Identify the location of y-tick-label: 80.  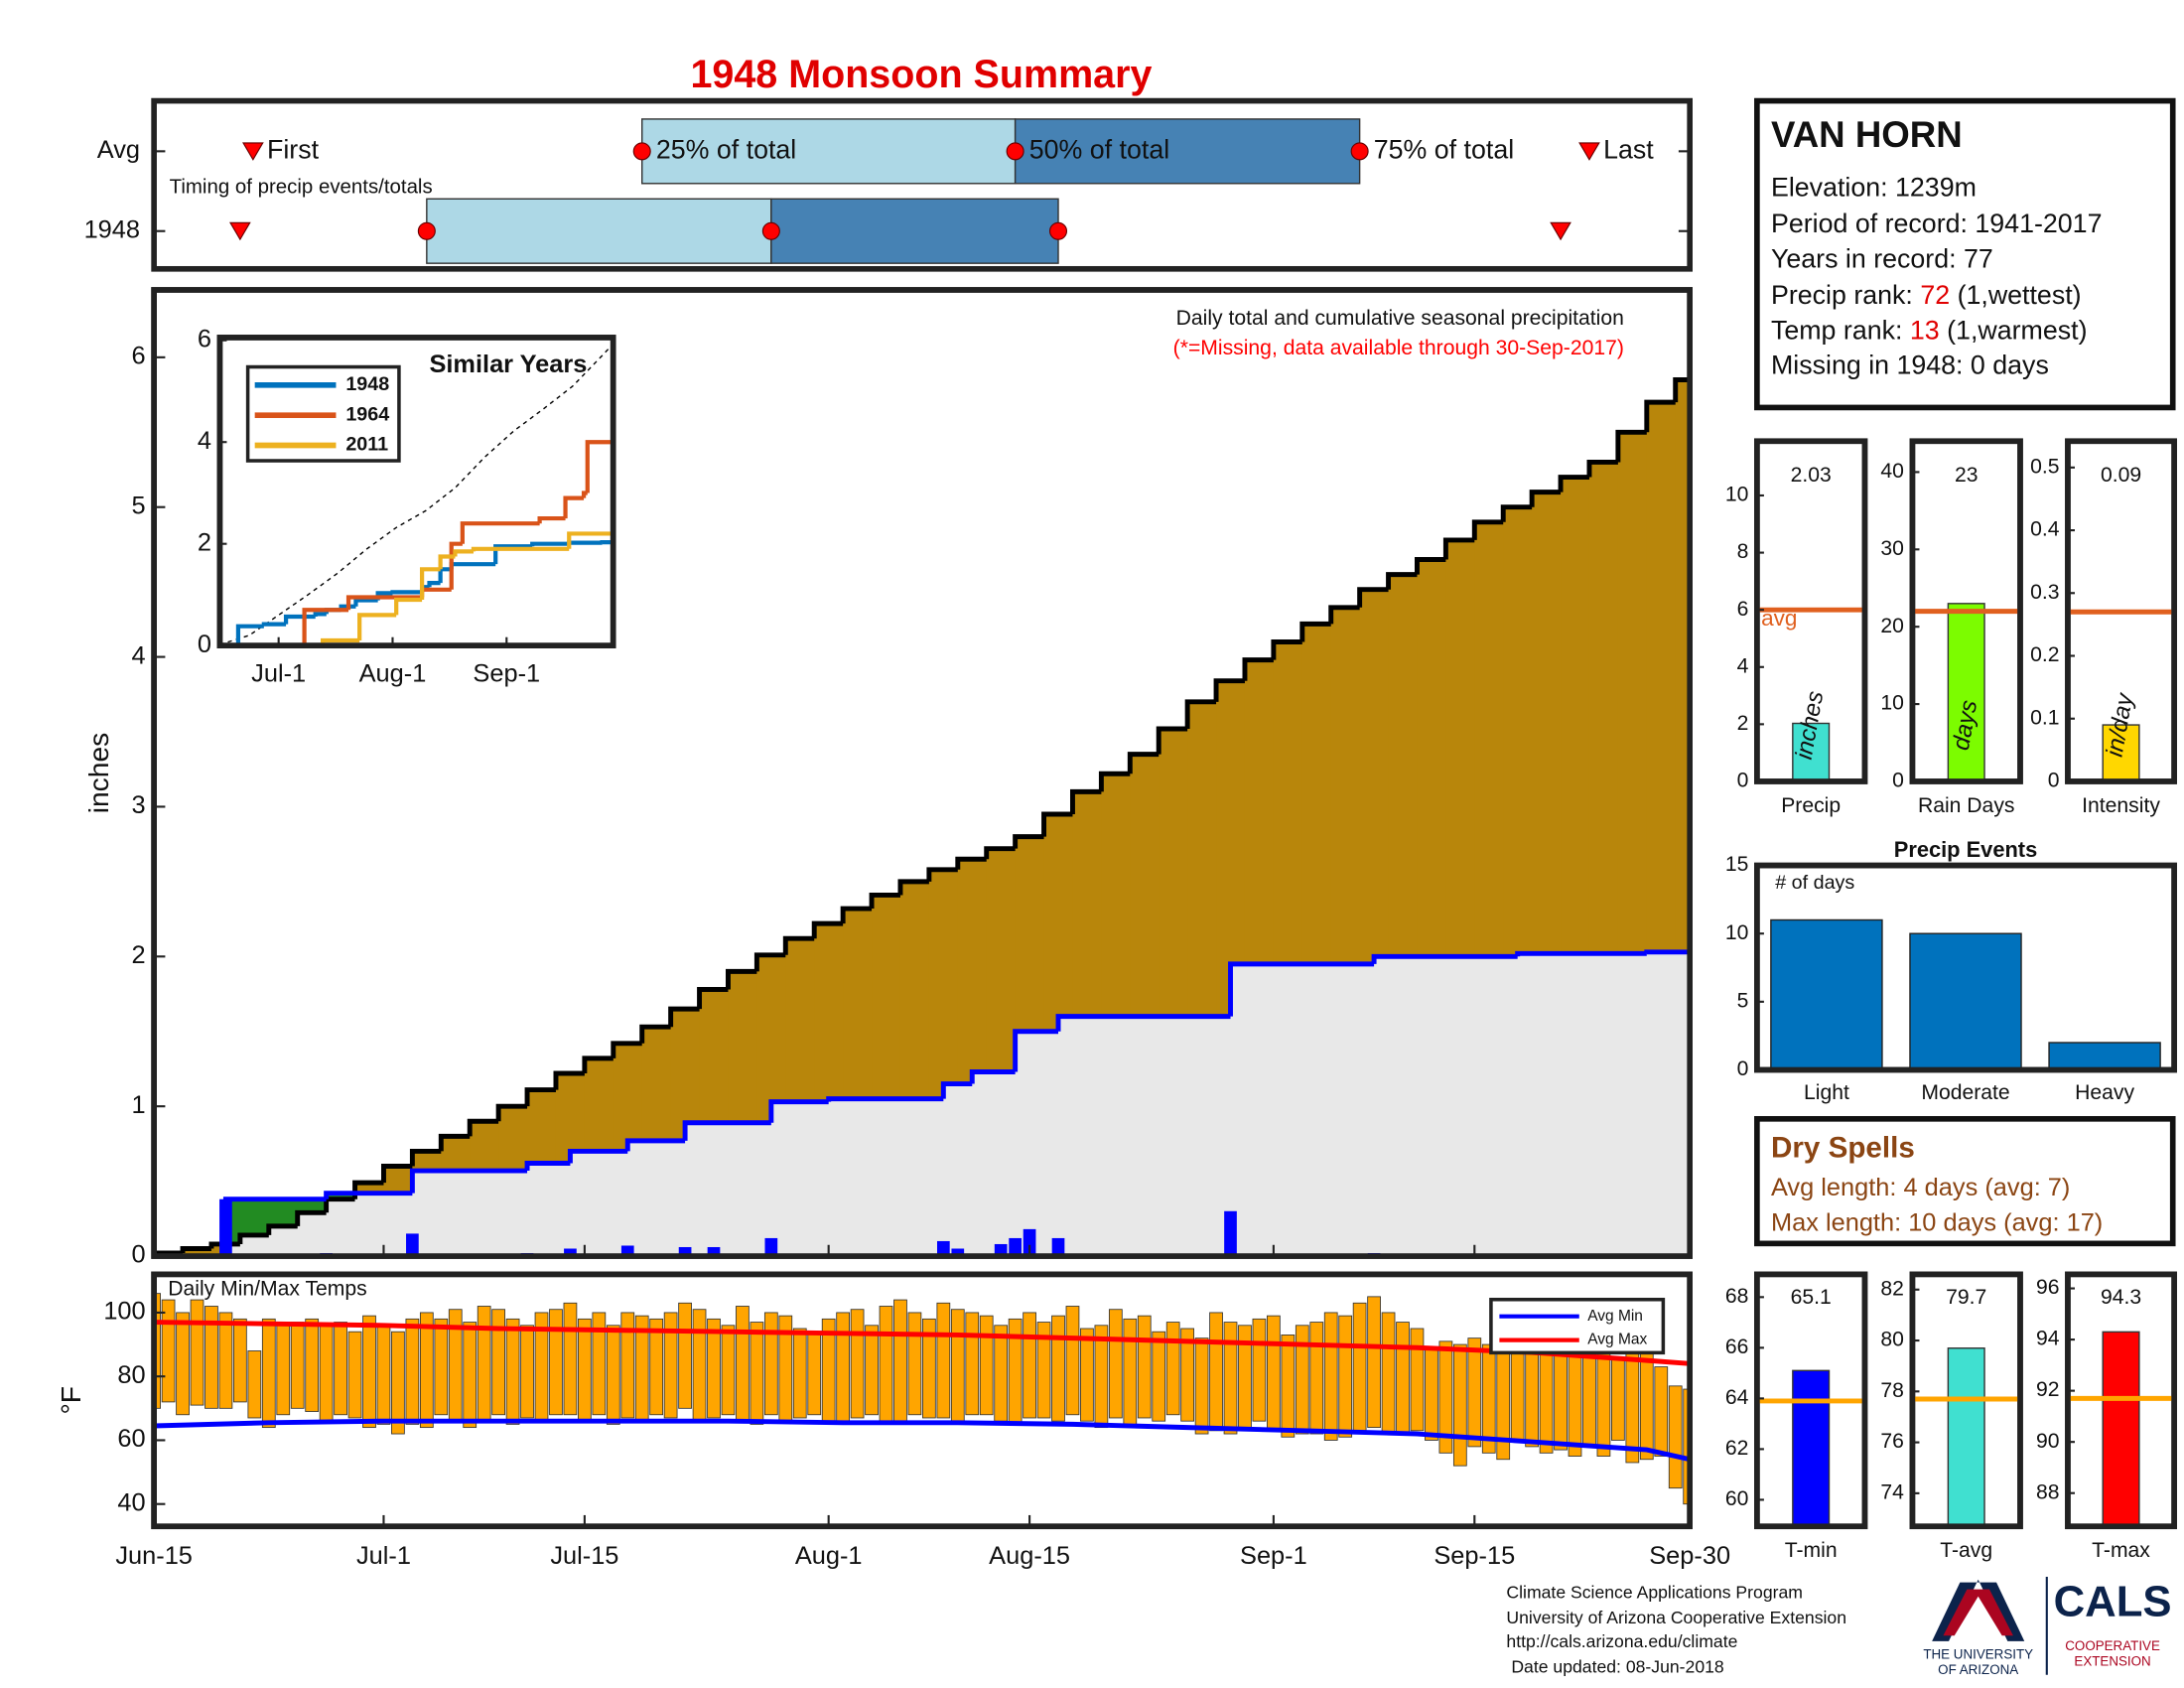
(131, 1375).